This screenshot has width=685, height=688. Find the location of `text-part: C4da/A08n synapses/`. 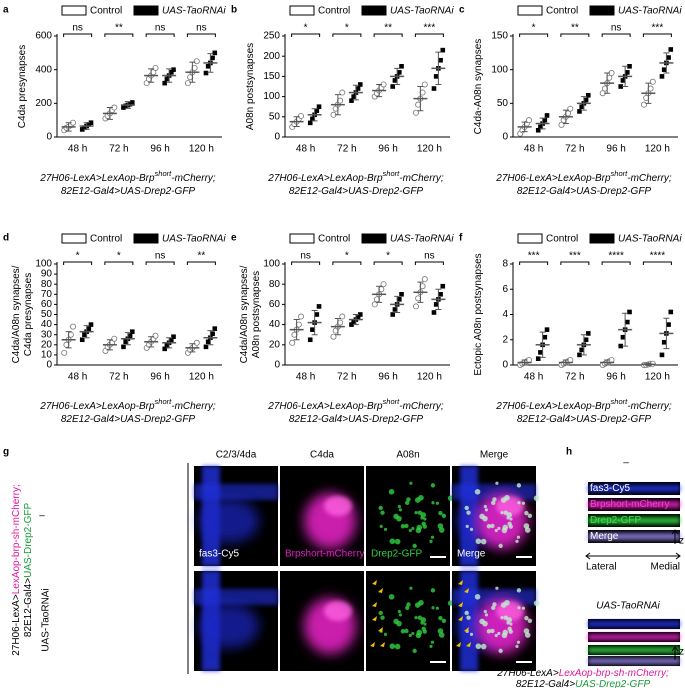

text-part: C4da/A08n synapses/ is located at coordinates (244, 314).